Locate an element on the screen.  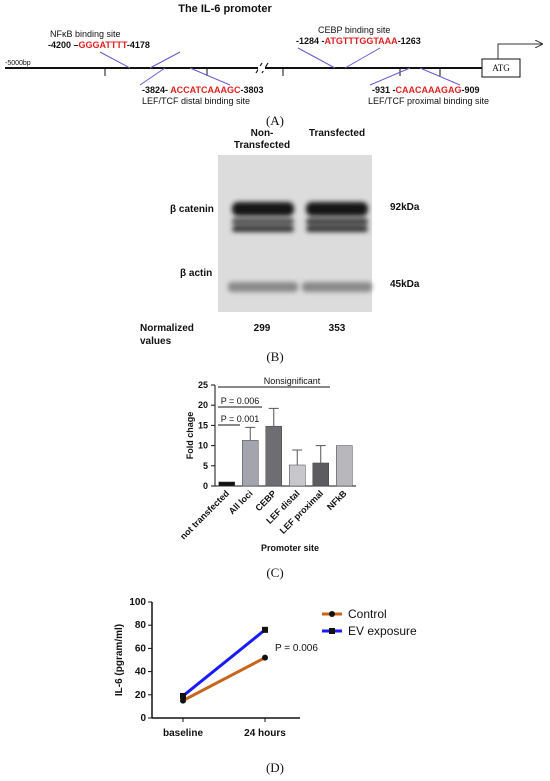
seq-start: -3824- is located at coordinates (156, 90).